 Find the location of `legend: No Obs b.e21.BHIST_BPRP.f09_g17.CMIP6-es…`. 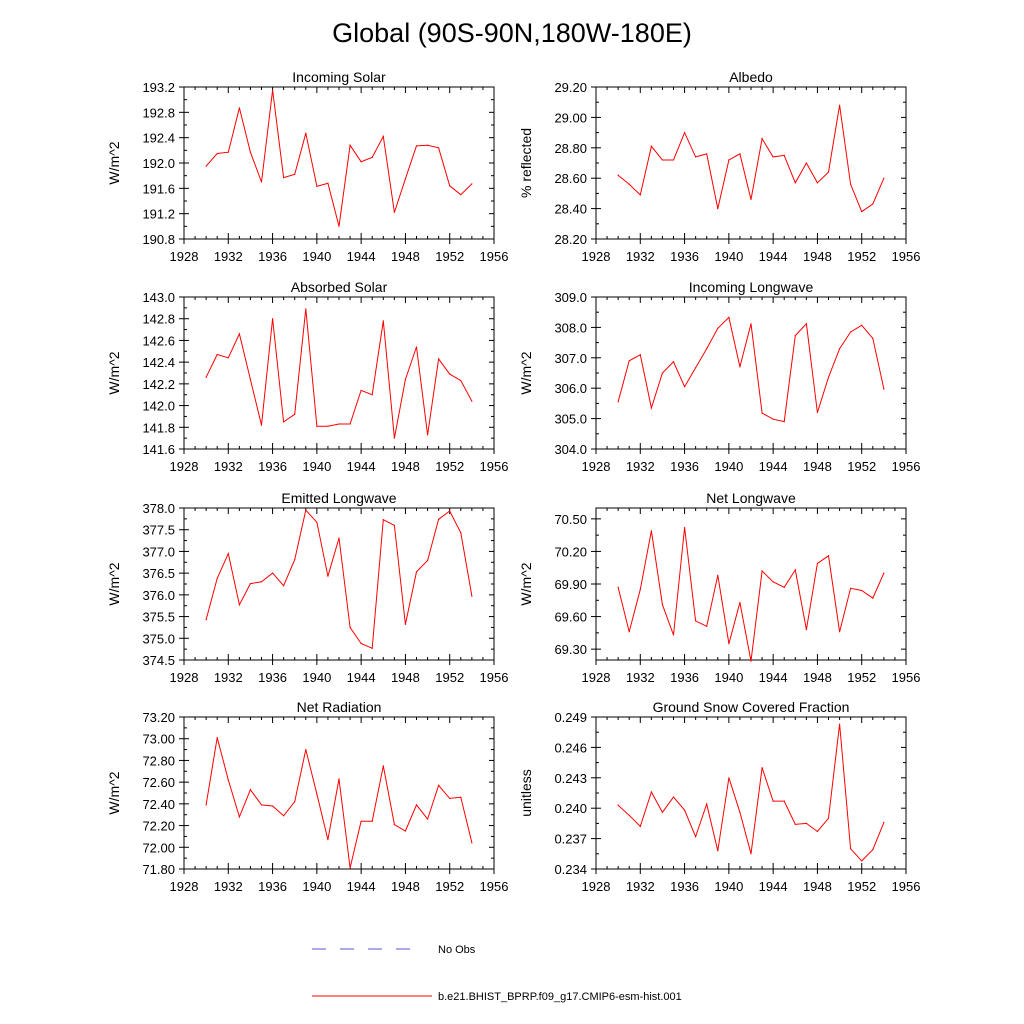

legend: No Obs b.e21.BHIST_BPRP.f09_g17.CMIP6-es… is located at coordinates (497, 973).